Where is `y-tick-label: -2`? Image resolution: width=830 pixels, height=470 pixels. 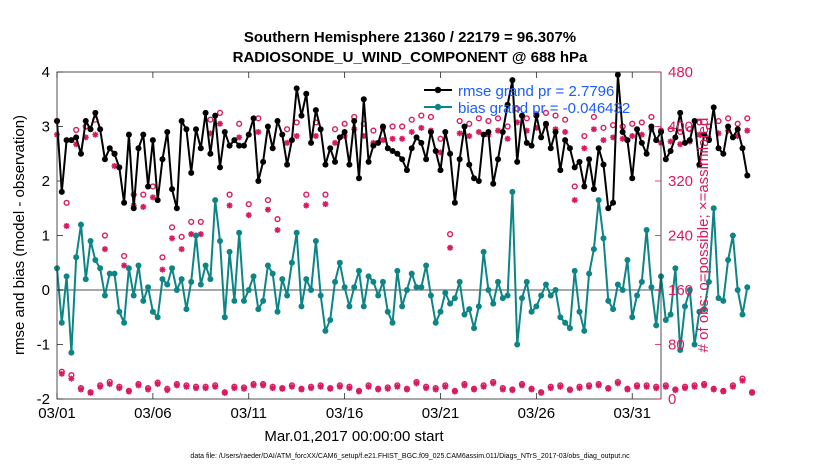 y-tick-label: -2 is located at coordinates (43, 399).